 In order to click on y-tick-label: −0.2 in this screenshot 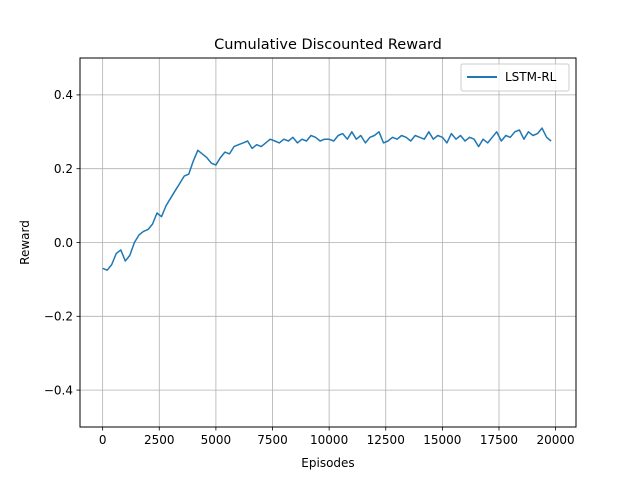, I will do `click(58, 317)`.